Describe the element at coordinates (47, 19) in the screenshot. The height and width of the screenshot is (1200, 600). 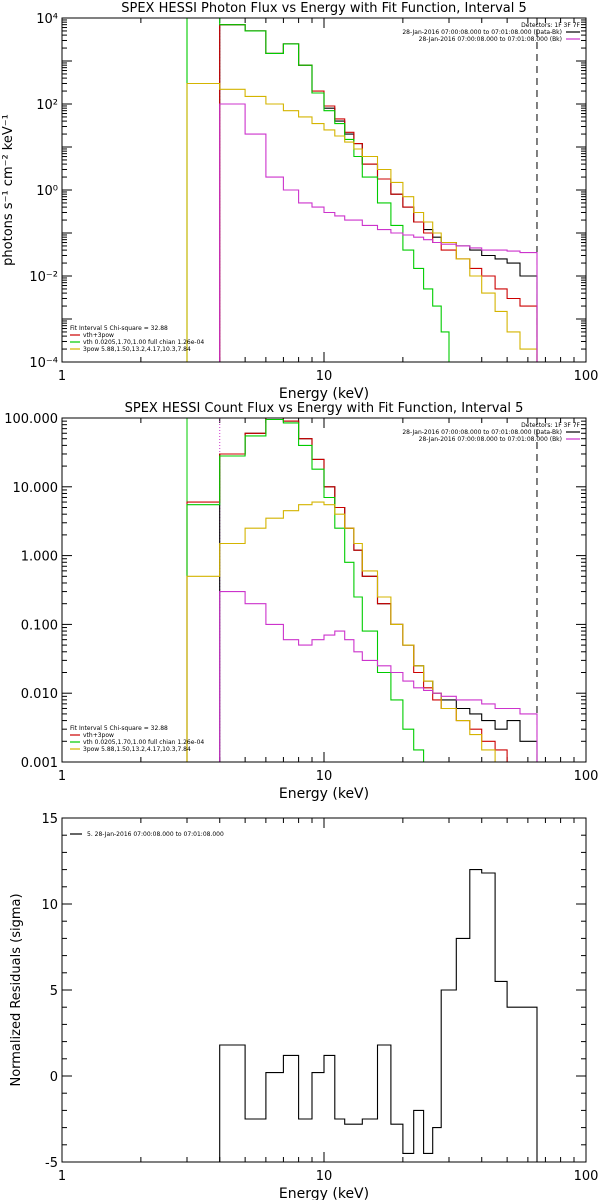
I see `y-tick-label: 10⁴` at that location.